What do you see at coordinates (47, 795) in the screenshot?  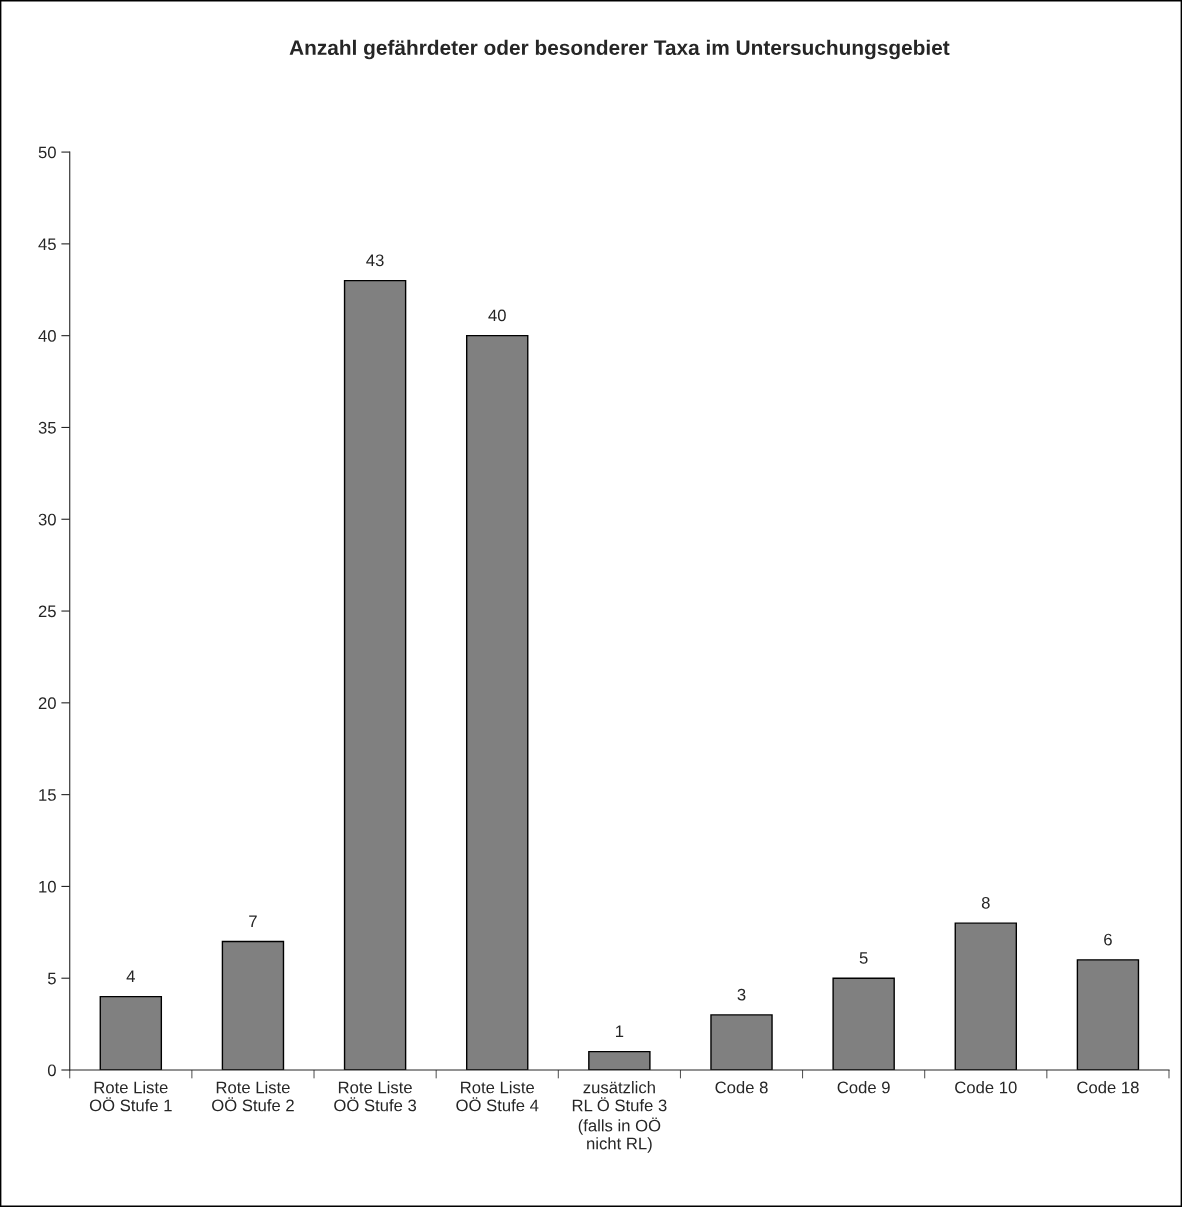 I see `y-tick-label: 15` at bounding box center [47, 795].